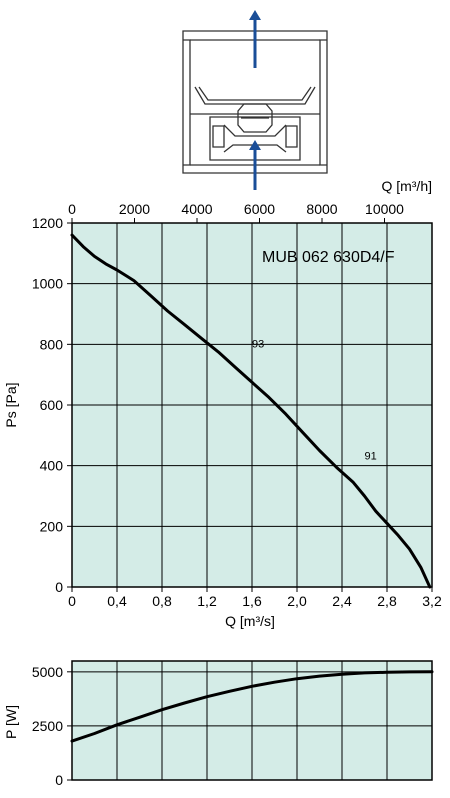  I want to click on fan-unit-diagram, so click(255, 100).